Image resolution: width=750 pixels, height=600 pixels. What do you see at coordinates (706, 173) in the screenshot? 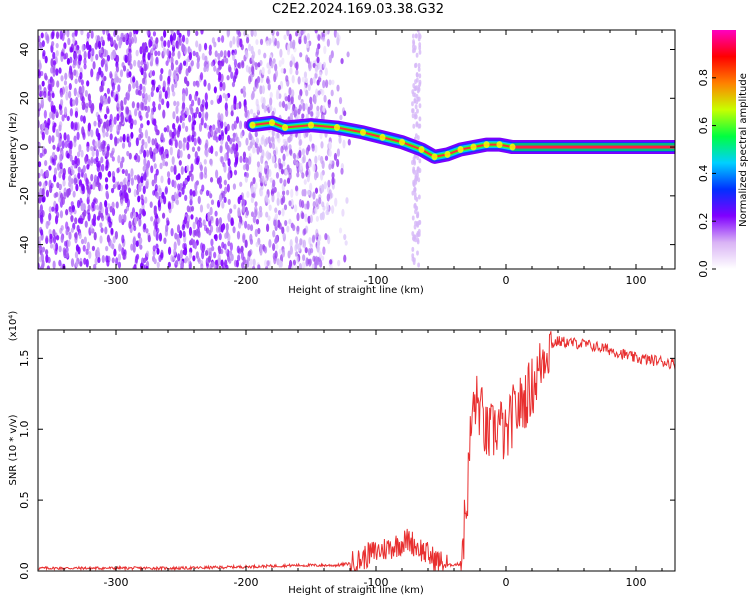
I see `colorbar-ticks: 0.0 0.2 0.4 0.6 0.8` at bounding box center [706, 173].